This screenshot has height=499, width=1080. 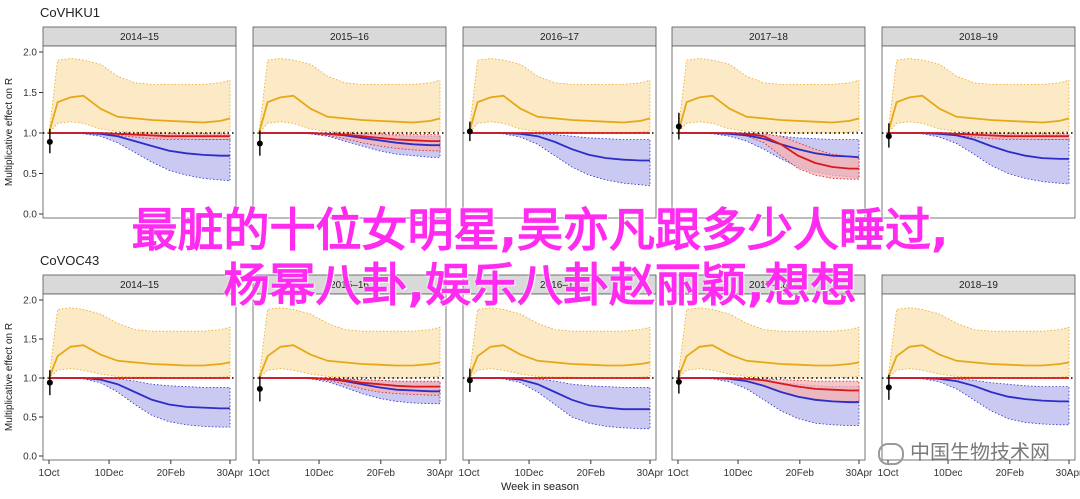 I want to click on panel-2014–15: 2014–15 1Oct 10Dec 20Feb 30Apr, so click(x=141, y=376).